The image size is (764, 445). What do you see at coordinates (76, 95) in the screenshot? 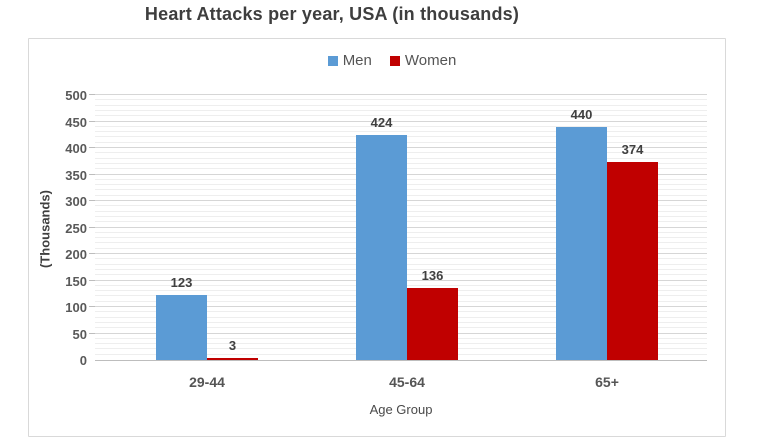
I see `y-tick-label: 500` at bounding box center [76, 95].